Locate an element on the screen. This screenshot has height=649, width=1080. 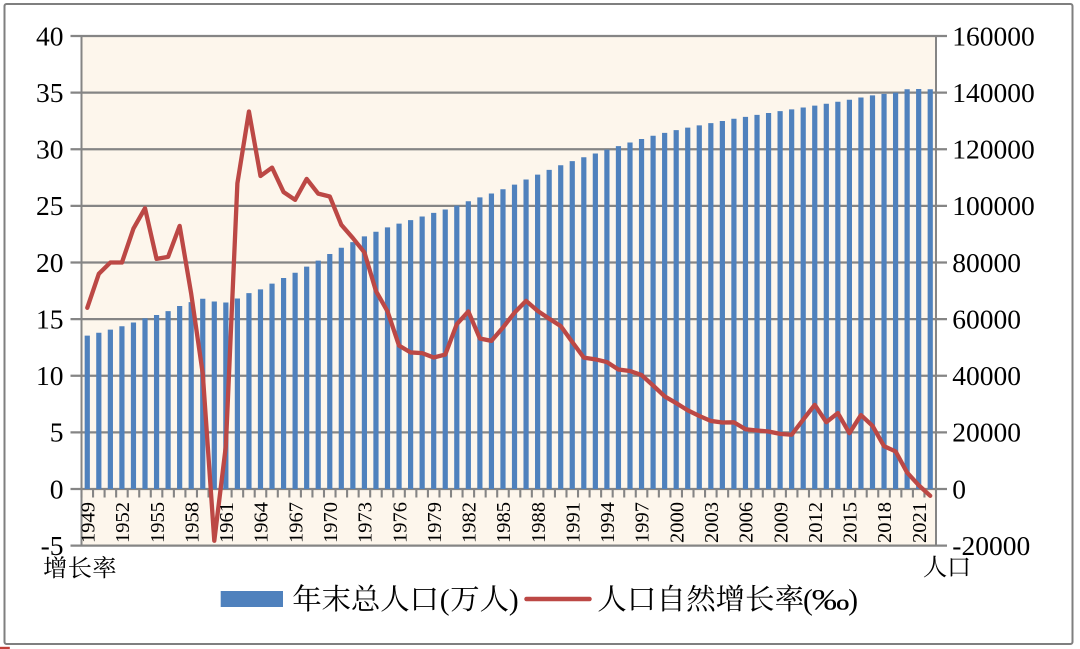
svg-text: 1967 is located at coordinates (296, 522).